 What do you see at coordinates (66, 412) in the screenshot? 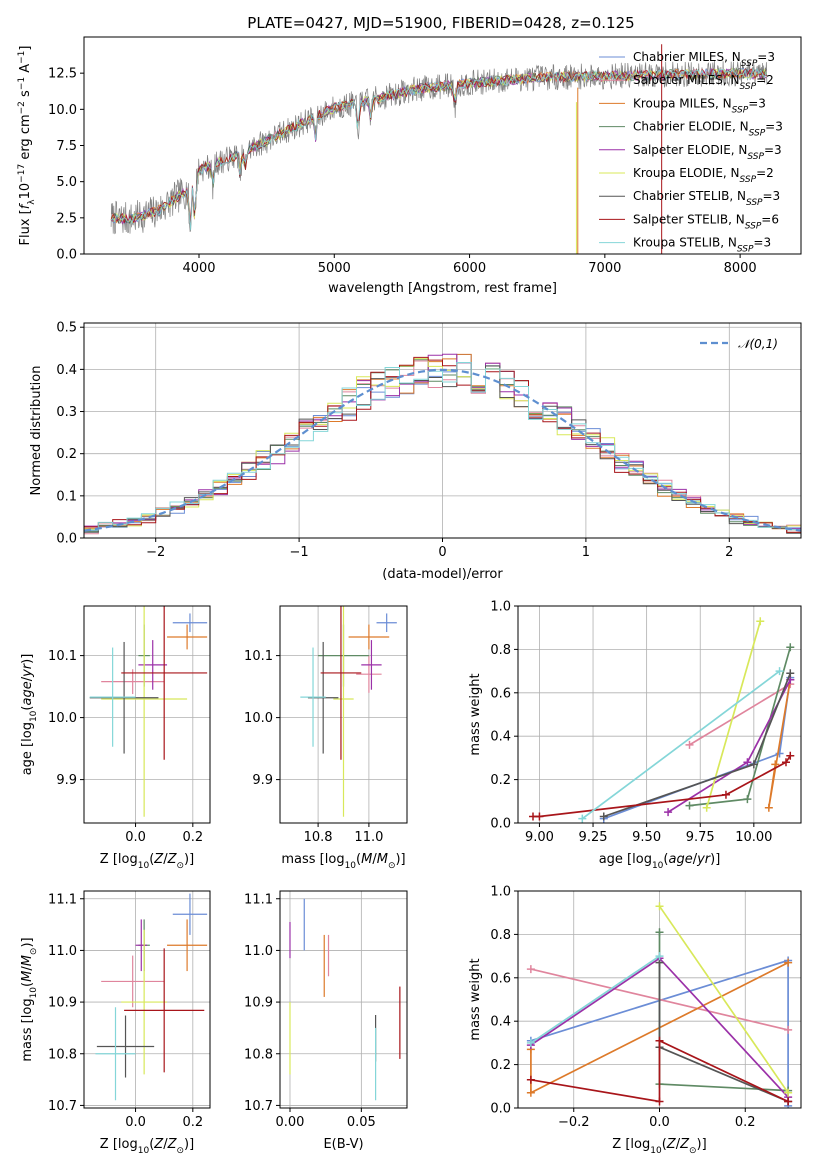
I see `y-tick-label: 0.3` at bounding box center [66, 412].